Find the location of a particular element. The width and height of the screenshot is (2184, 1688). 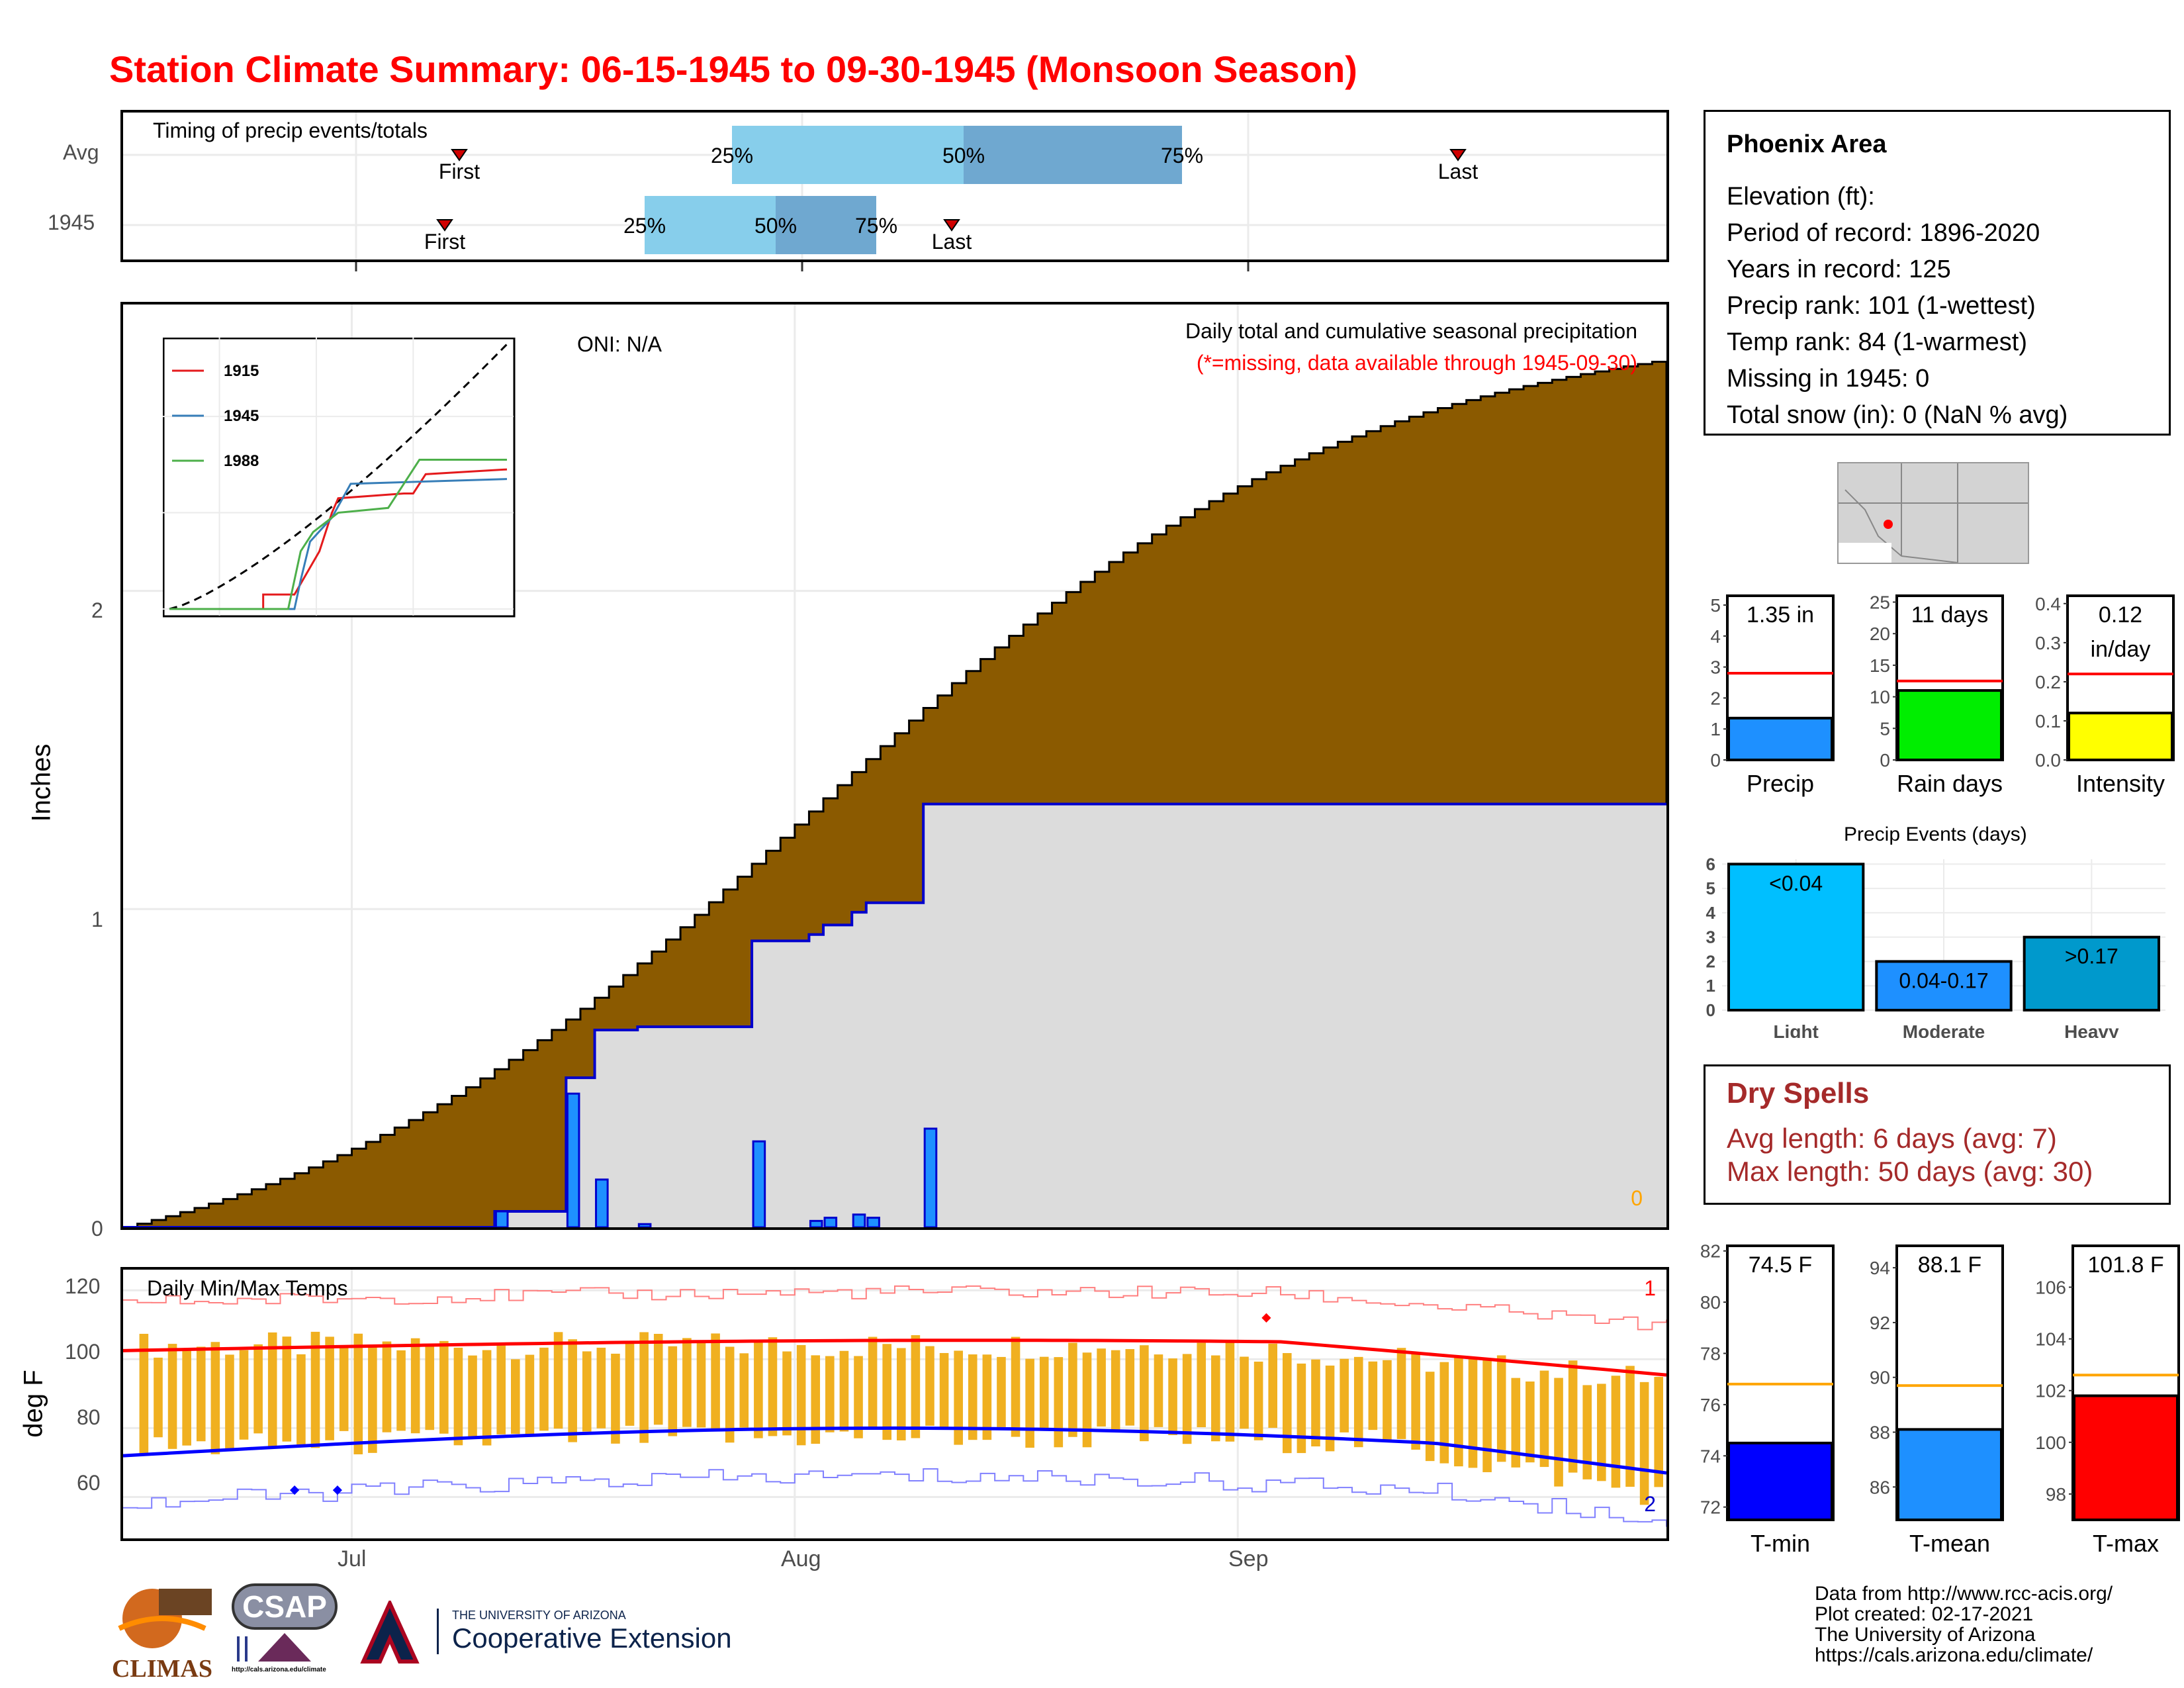

timing-label: Timing of precip events/totals is located at coordinates (290, 130).